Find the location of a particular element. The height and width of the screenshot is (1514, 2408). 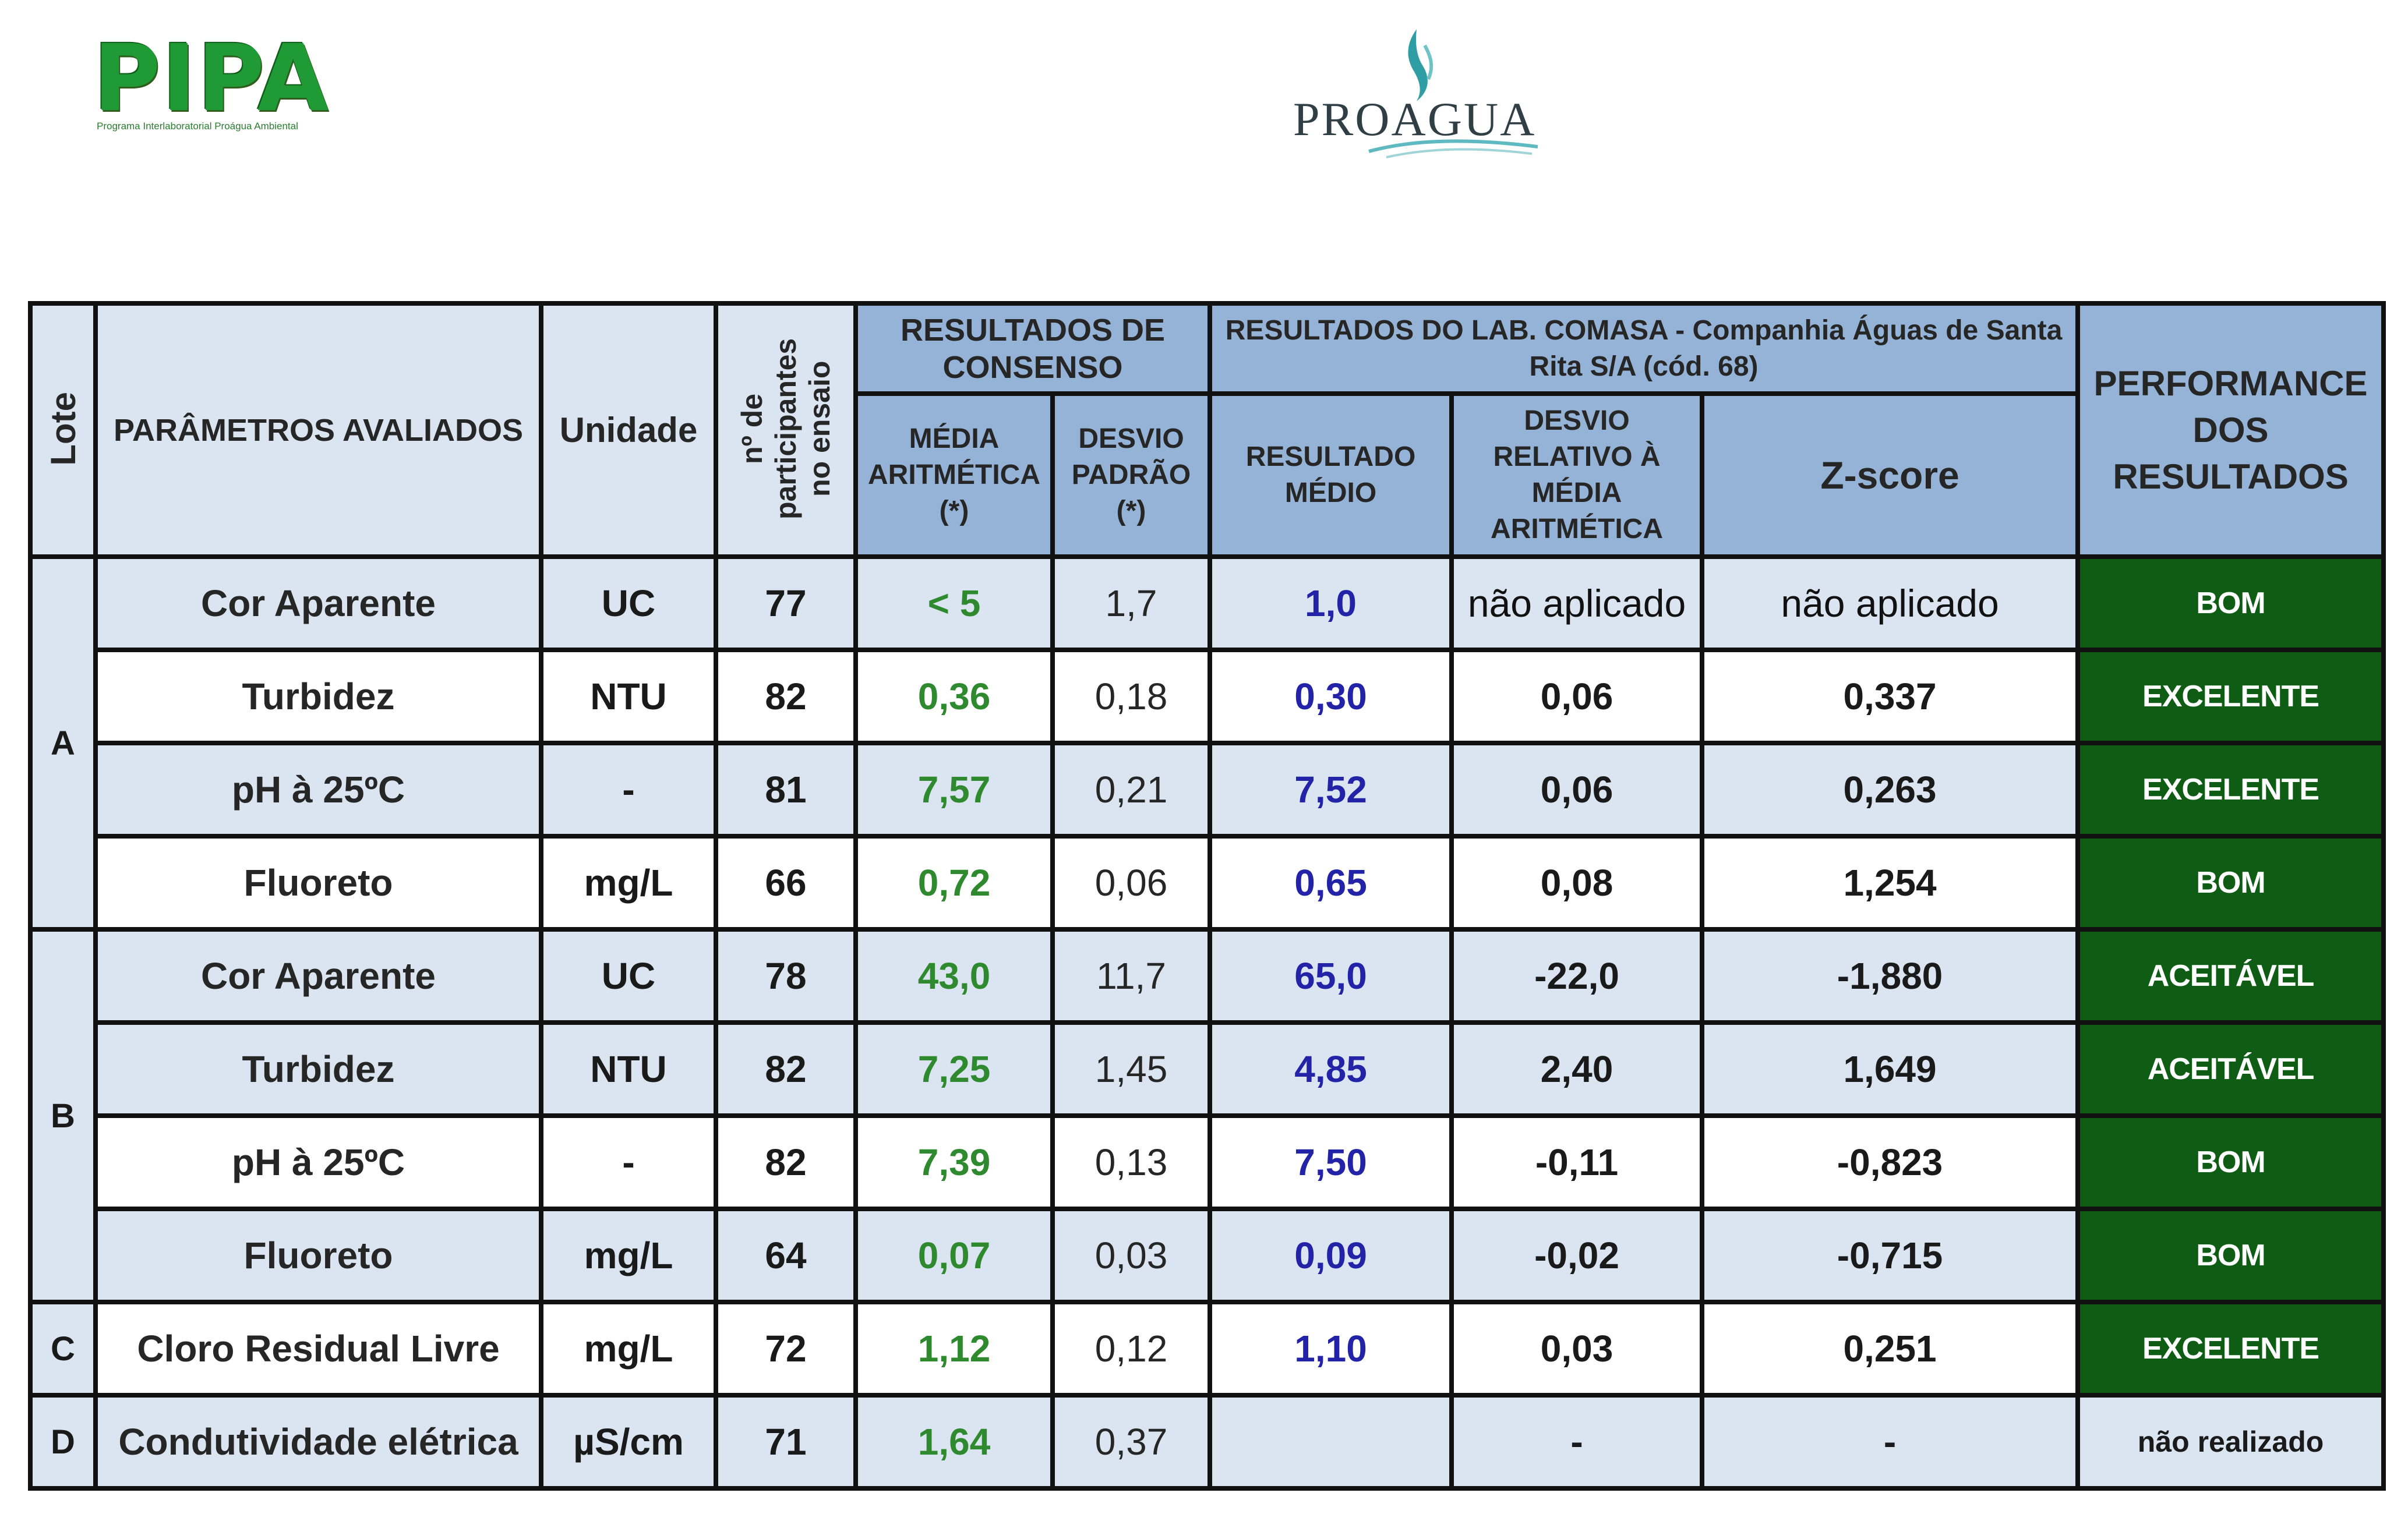

lab-result: 65,0 is located at coordinates (1330, 976).